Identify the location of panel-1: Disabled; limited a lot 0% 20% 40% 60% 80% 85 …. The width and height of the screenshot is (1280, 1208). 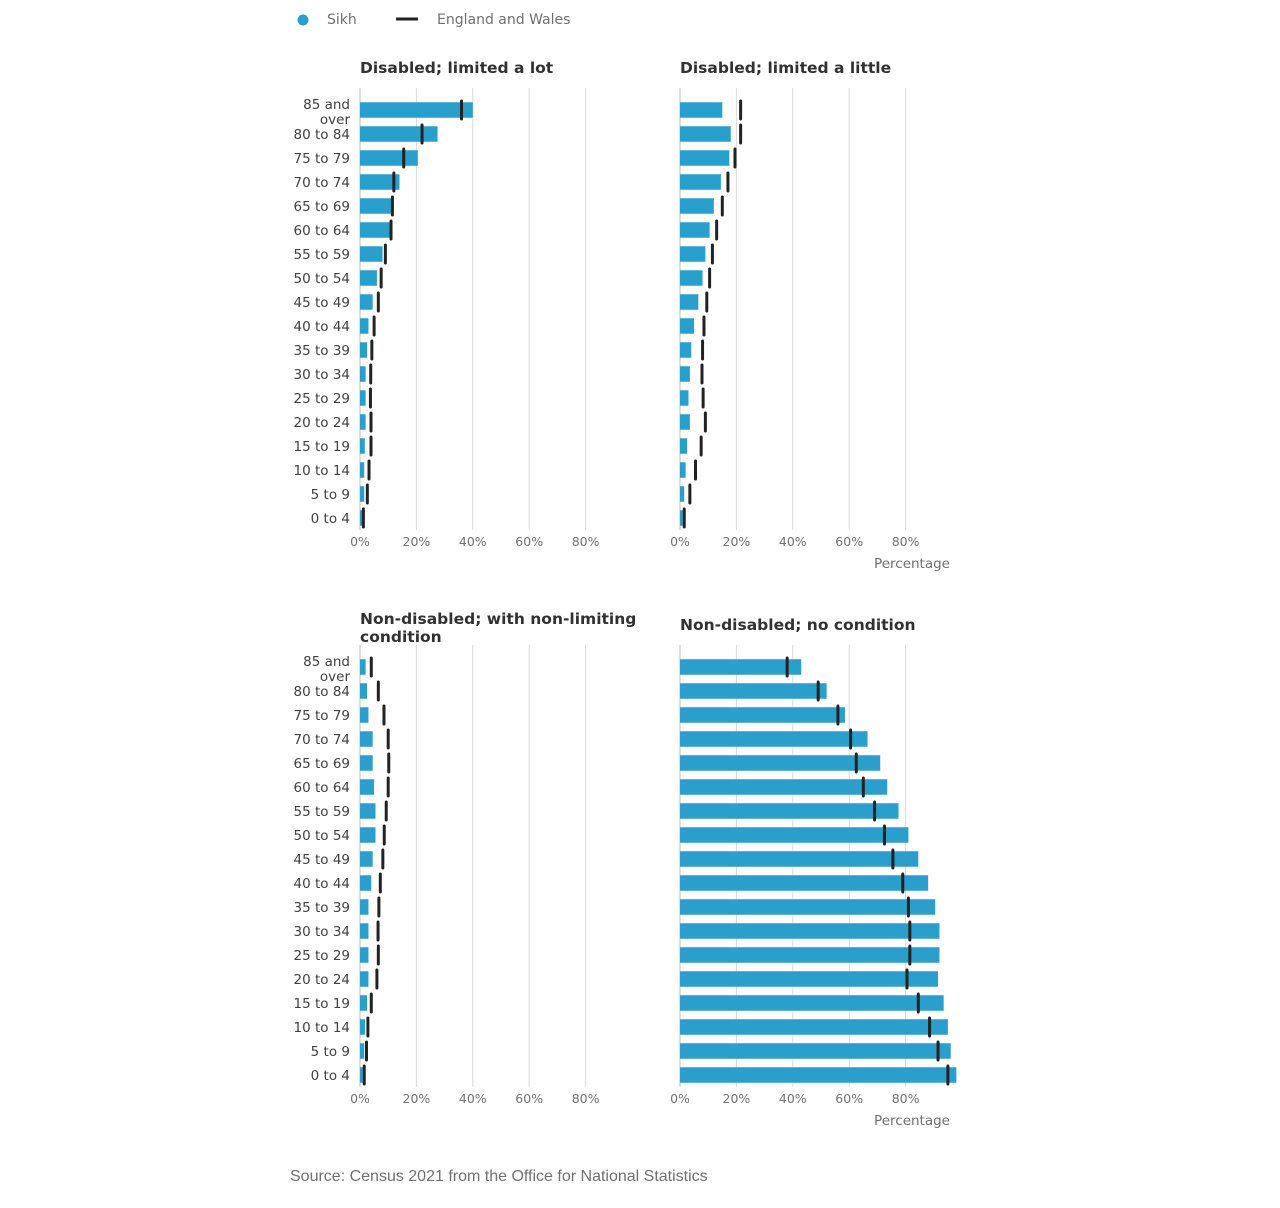
(447, 304).